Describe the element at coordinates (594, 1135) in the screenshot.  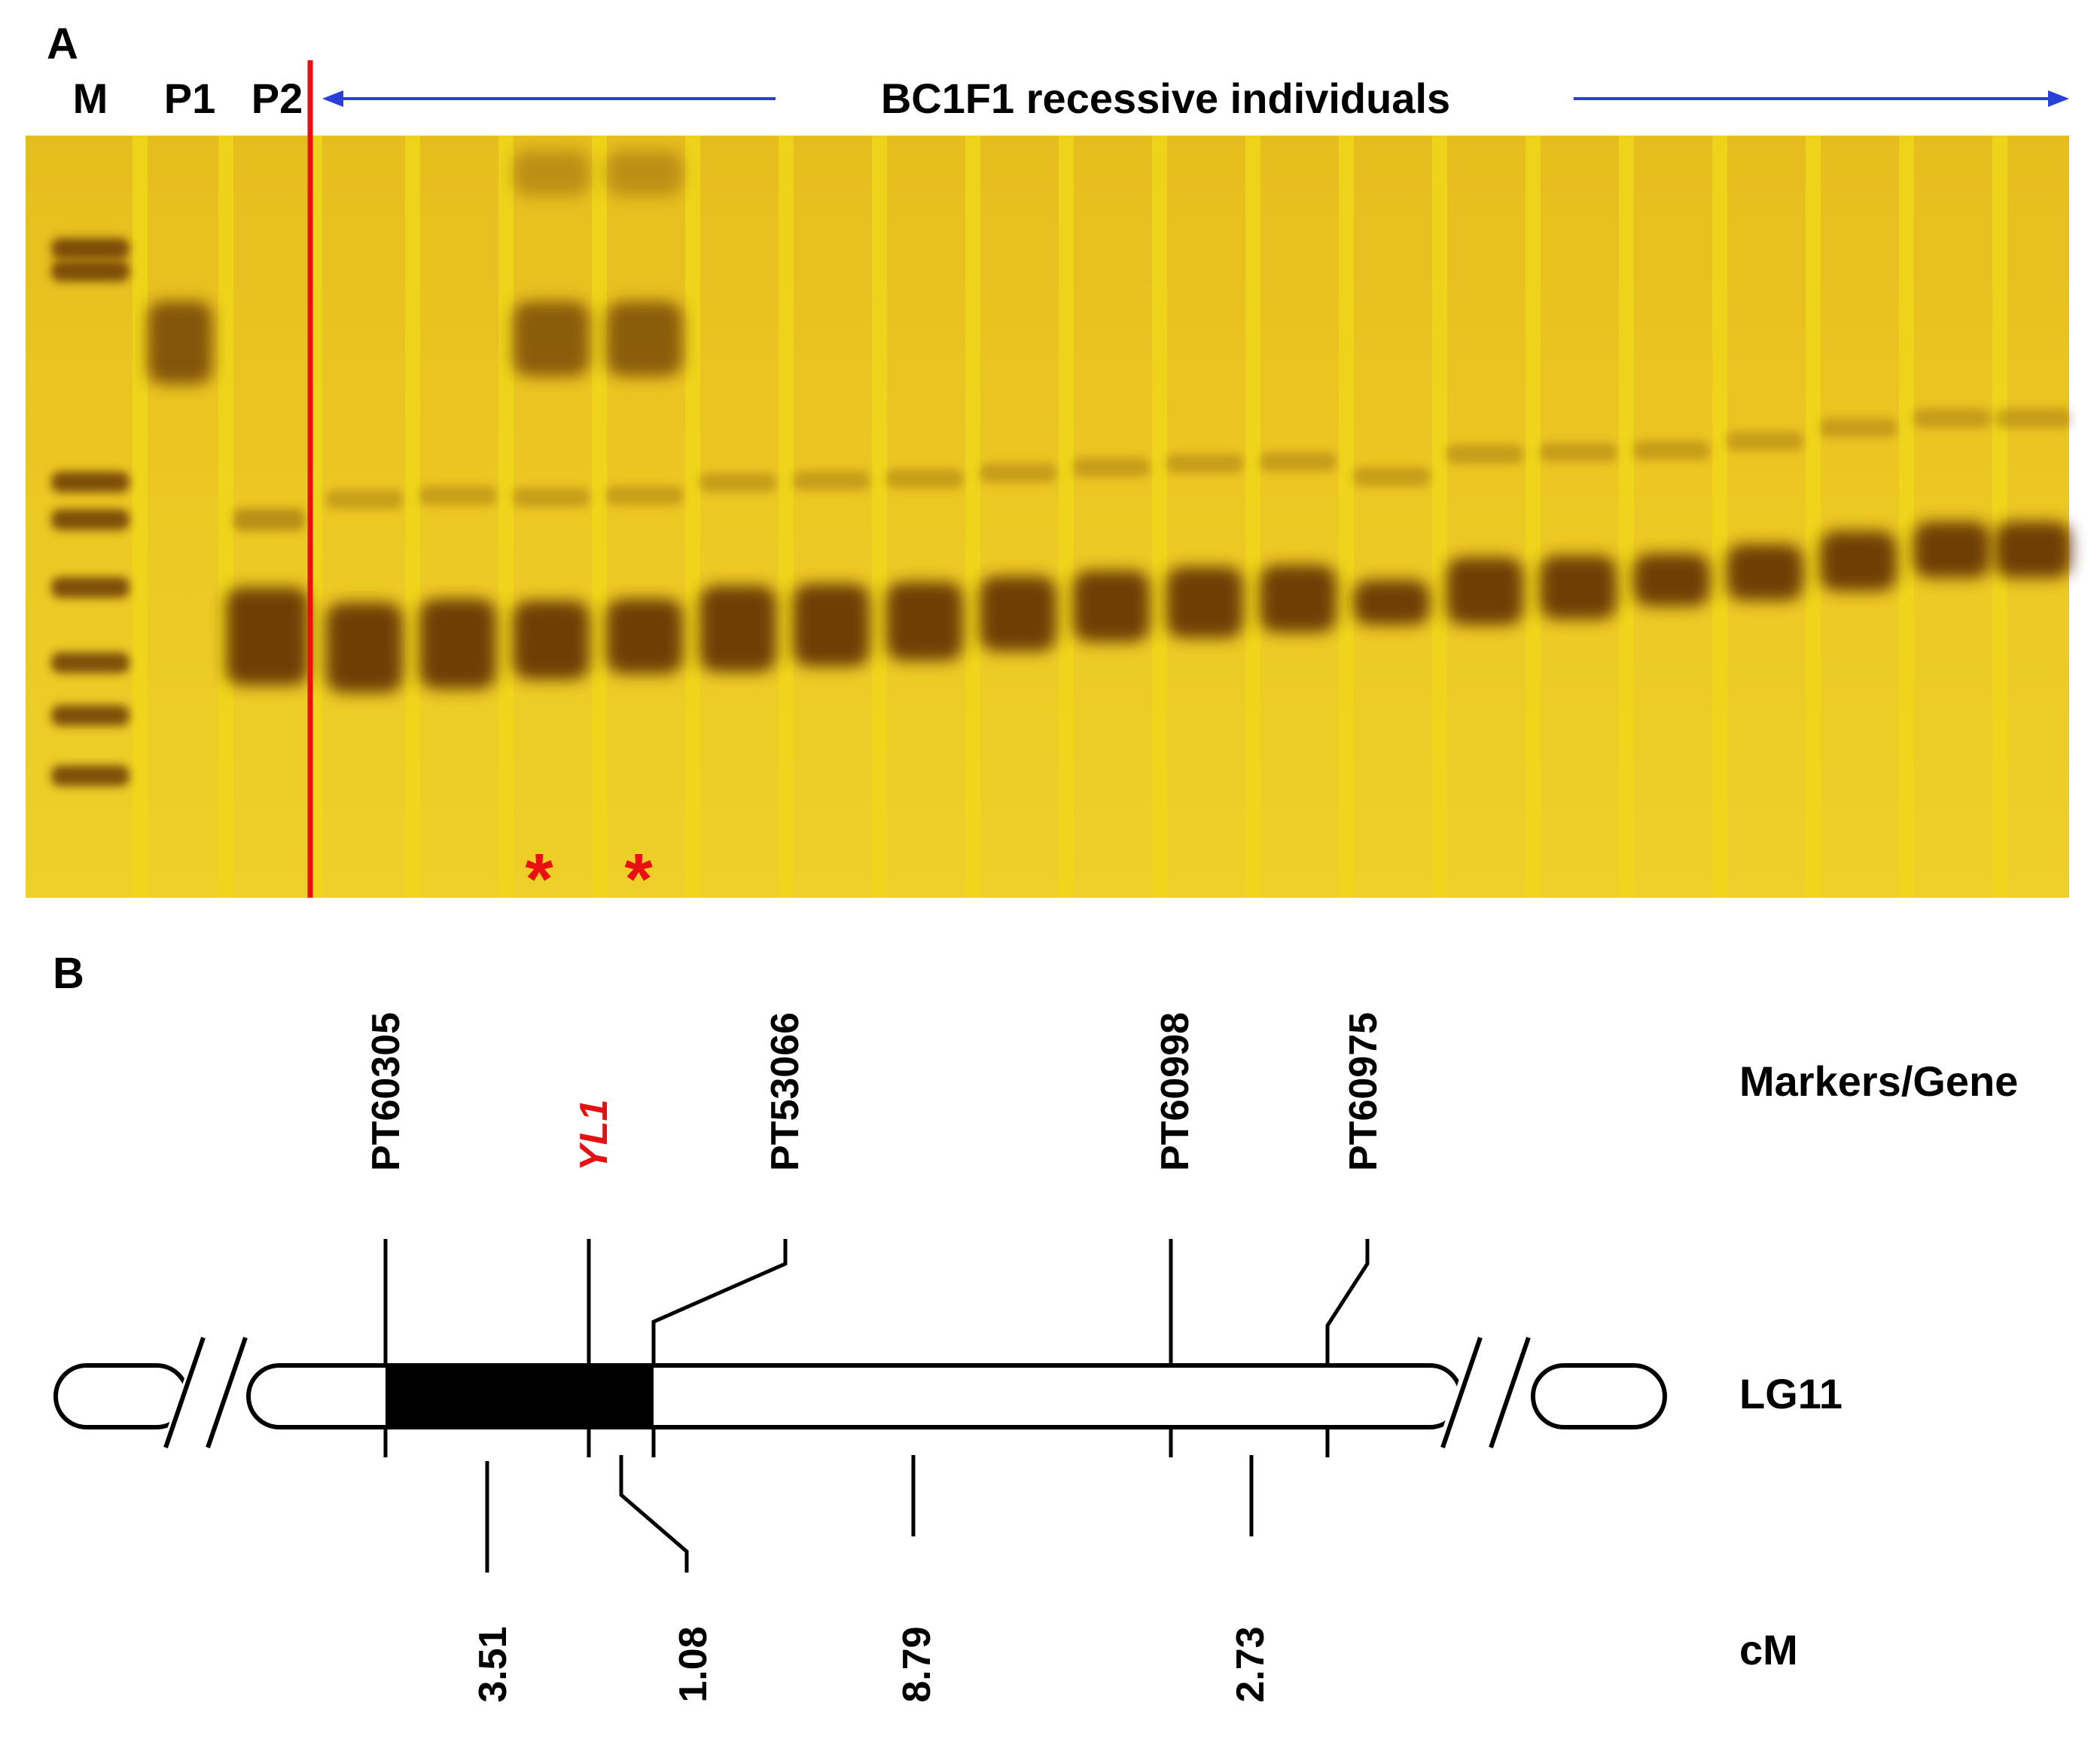
I see `marker-label-gene: YL1` at that location.